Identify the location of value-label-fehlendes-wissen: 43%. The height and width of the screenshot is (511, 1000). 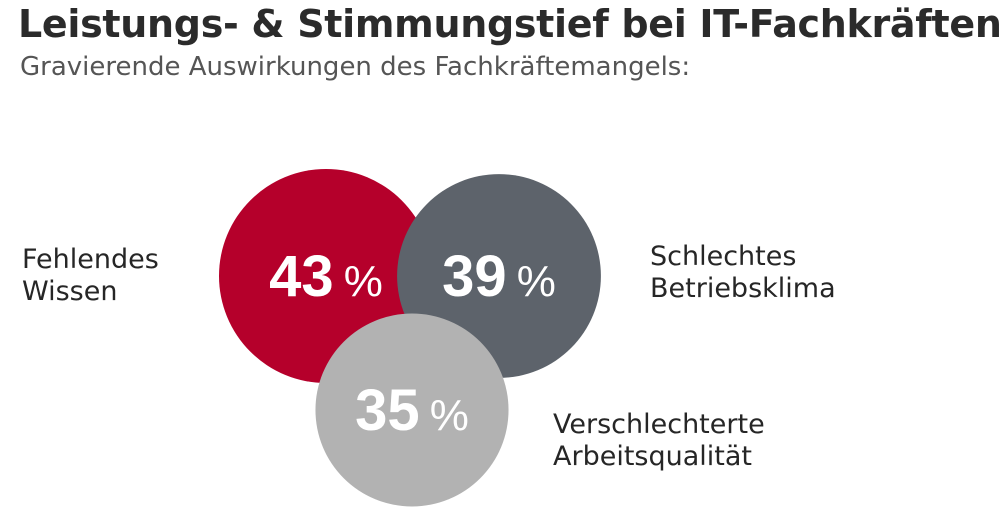
(326, 276).